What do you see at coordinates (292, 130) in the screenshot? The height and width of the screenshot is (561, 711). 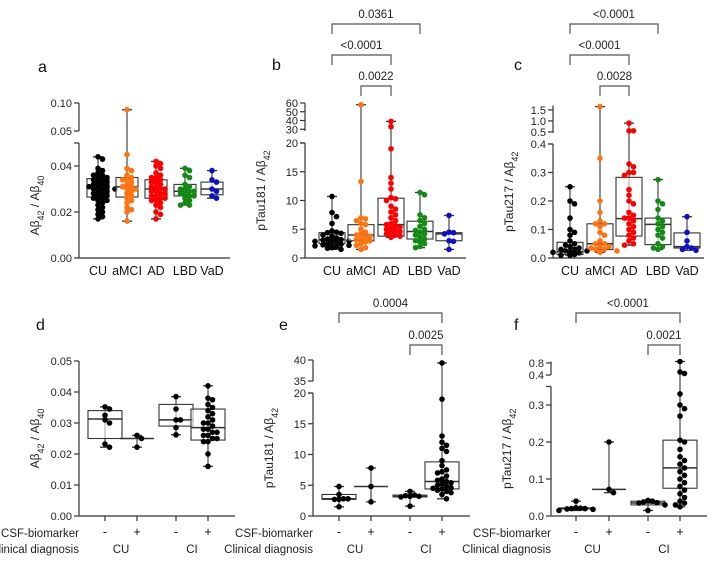 I see `y-tick-label: 30` at bounding box center [292, 130].